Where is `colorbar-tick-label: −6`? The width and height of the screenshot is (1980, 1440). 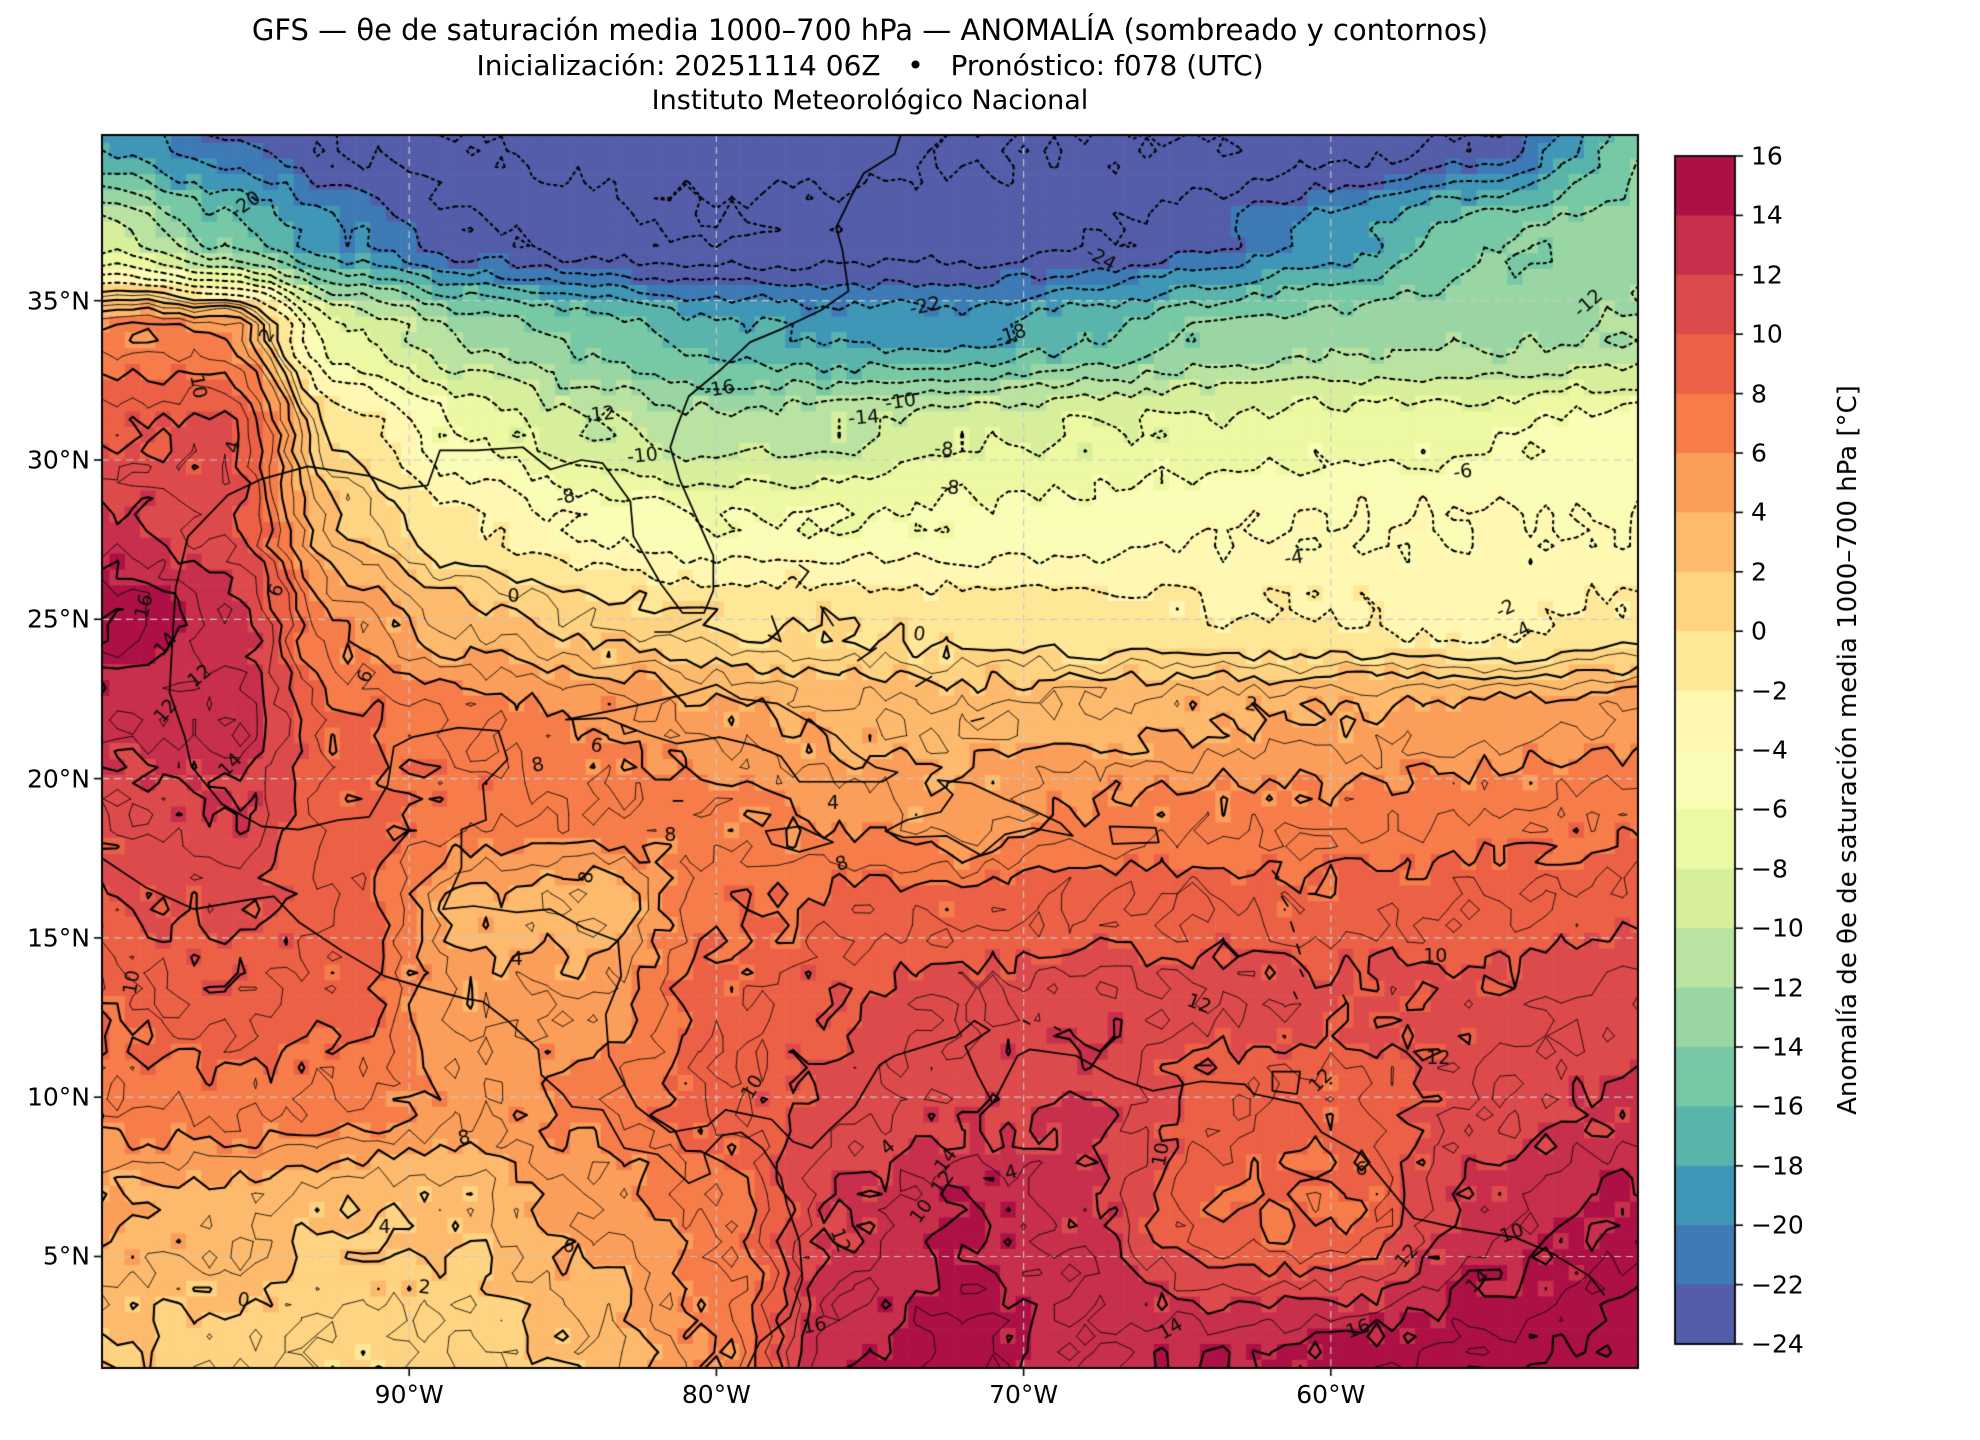
colorbar-tick-label: −6 is located at coordinates (1769, 809).